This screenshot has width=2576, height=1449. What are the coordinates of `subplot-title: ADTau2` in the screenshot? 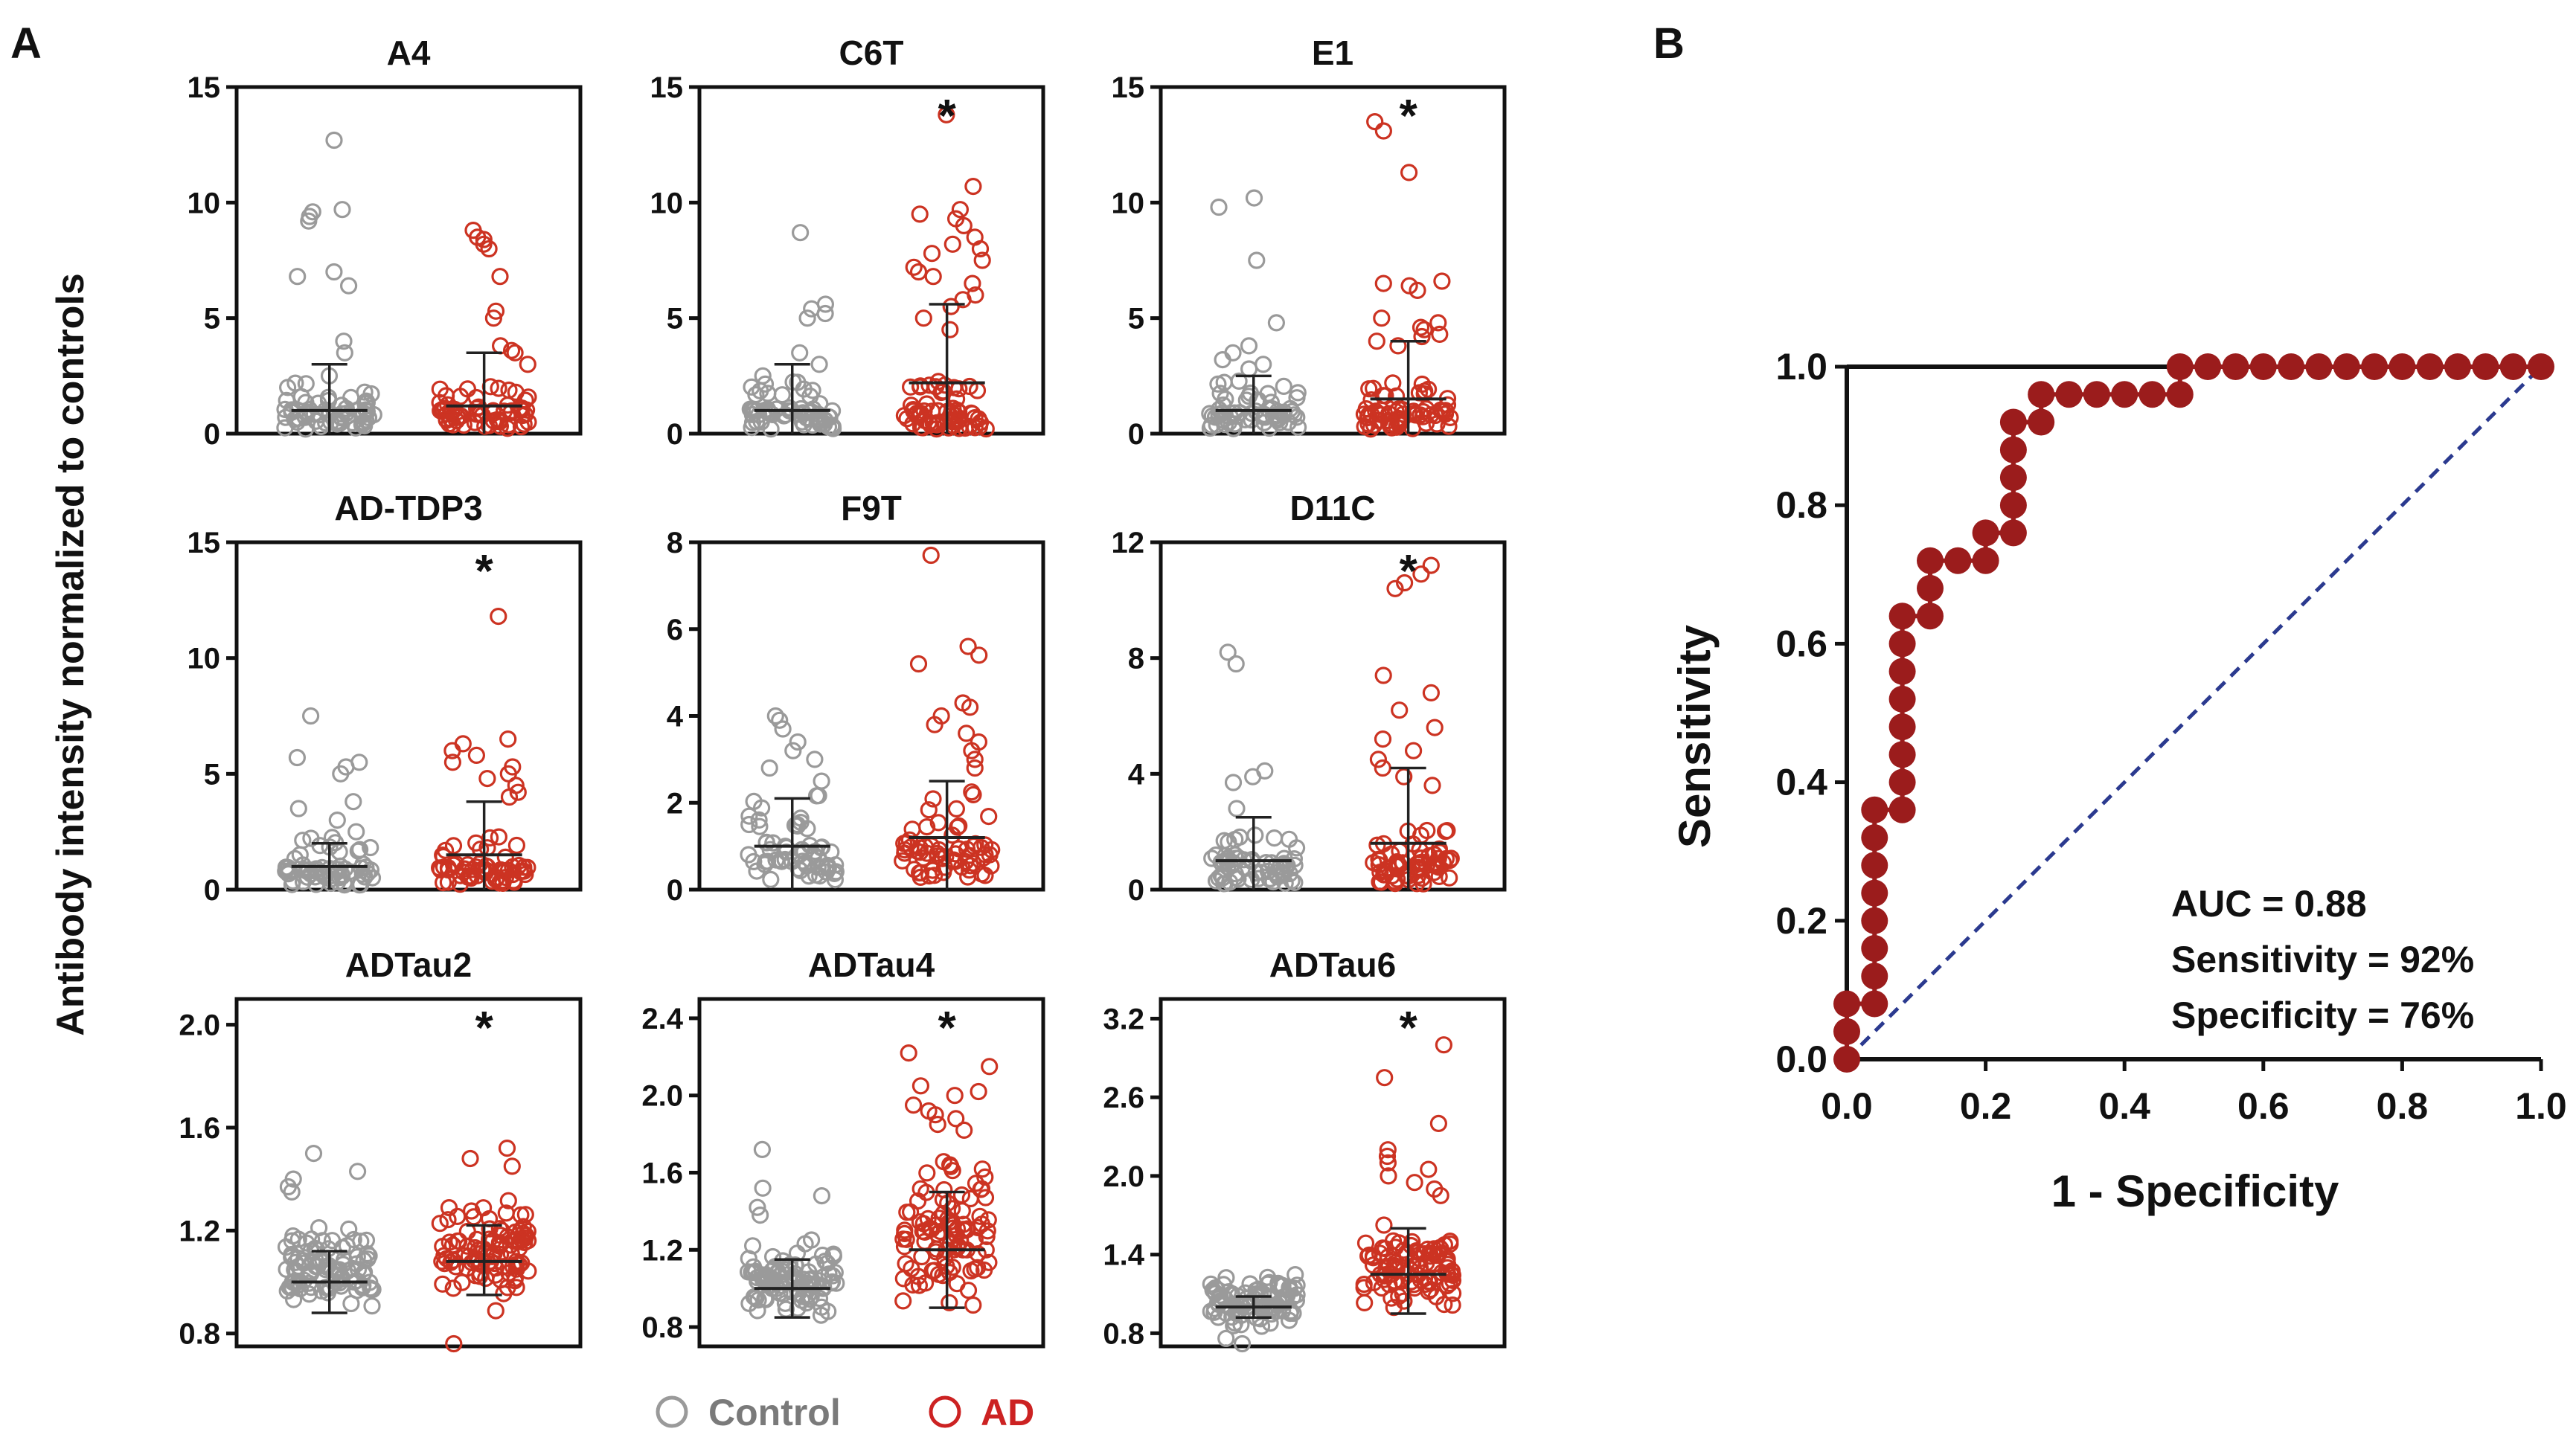 It's located at (408, 964).